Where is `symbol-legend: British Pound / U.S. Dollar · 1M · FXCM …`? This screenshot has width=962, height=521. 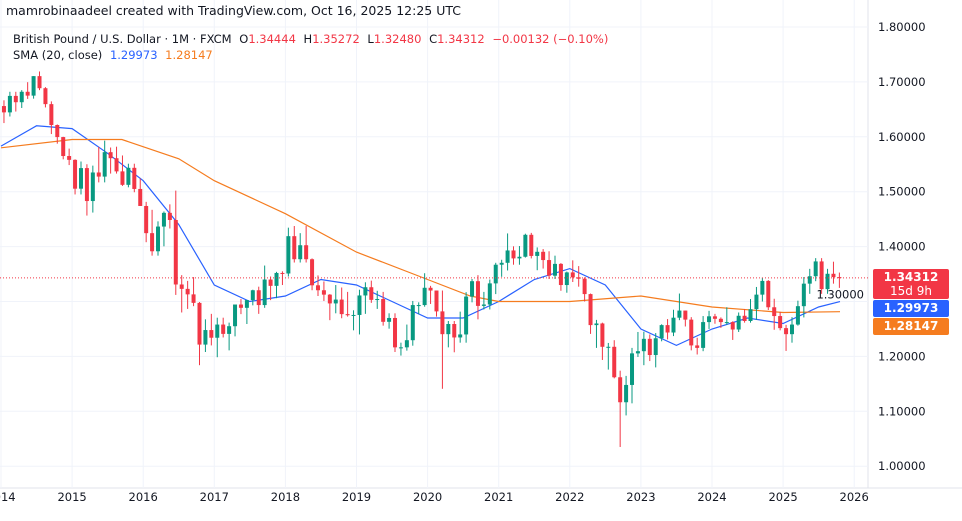 symbol-legend: British Pound / U.S. Dollar · 1M · FXCM … is located at coordinates (312, 39).